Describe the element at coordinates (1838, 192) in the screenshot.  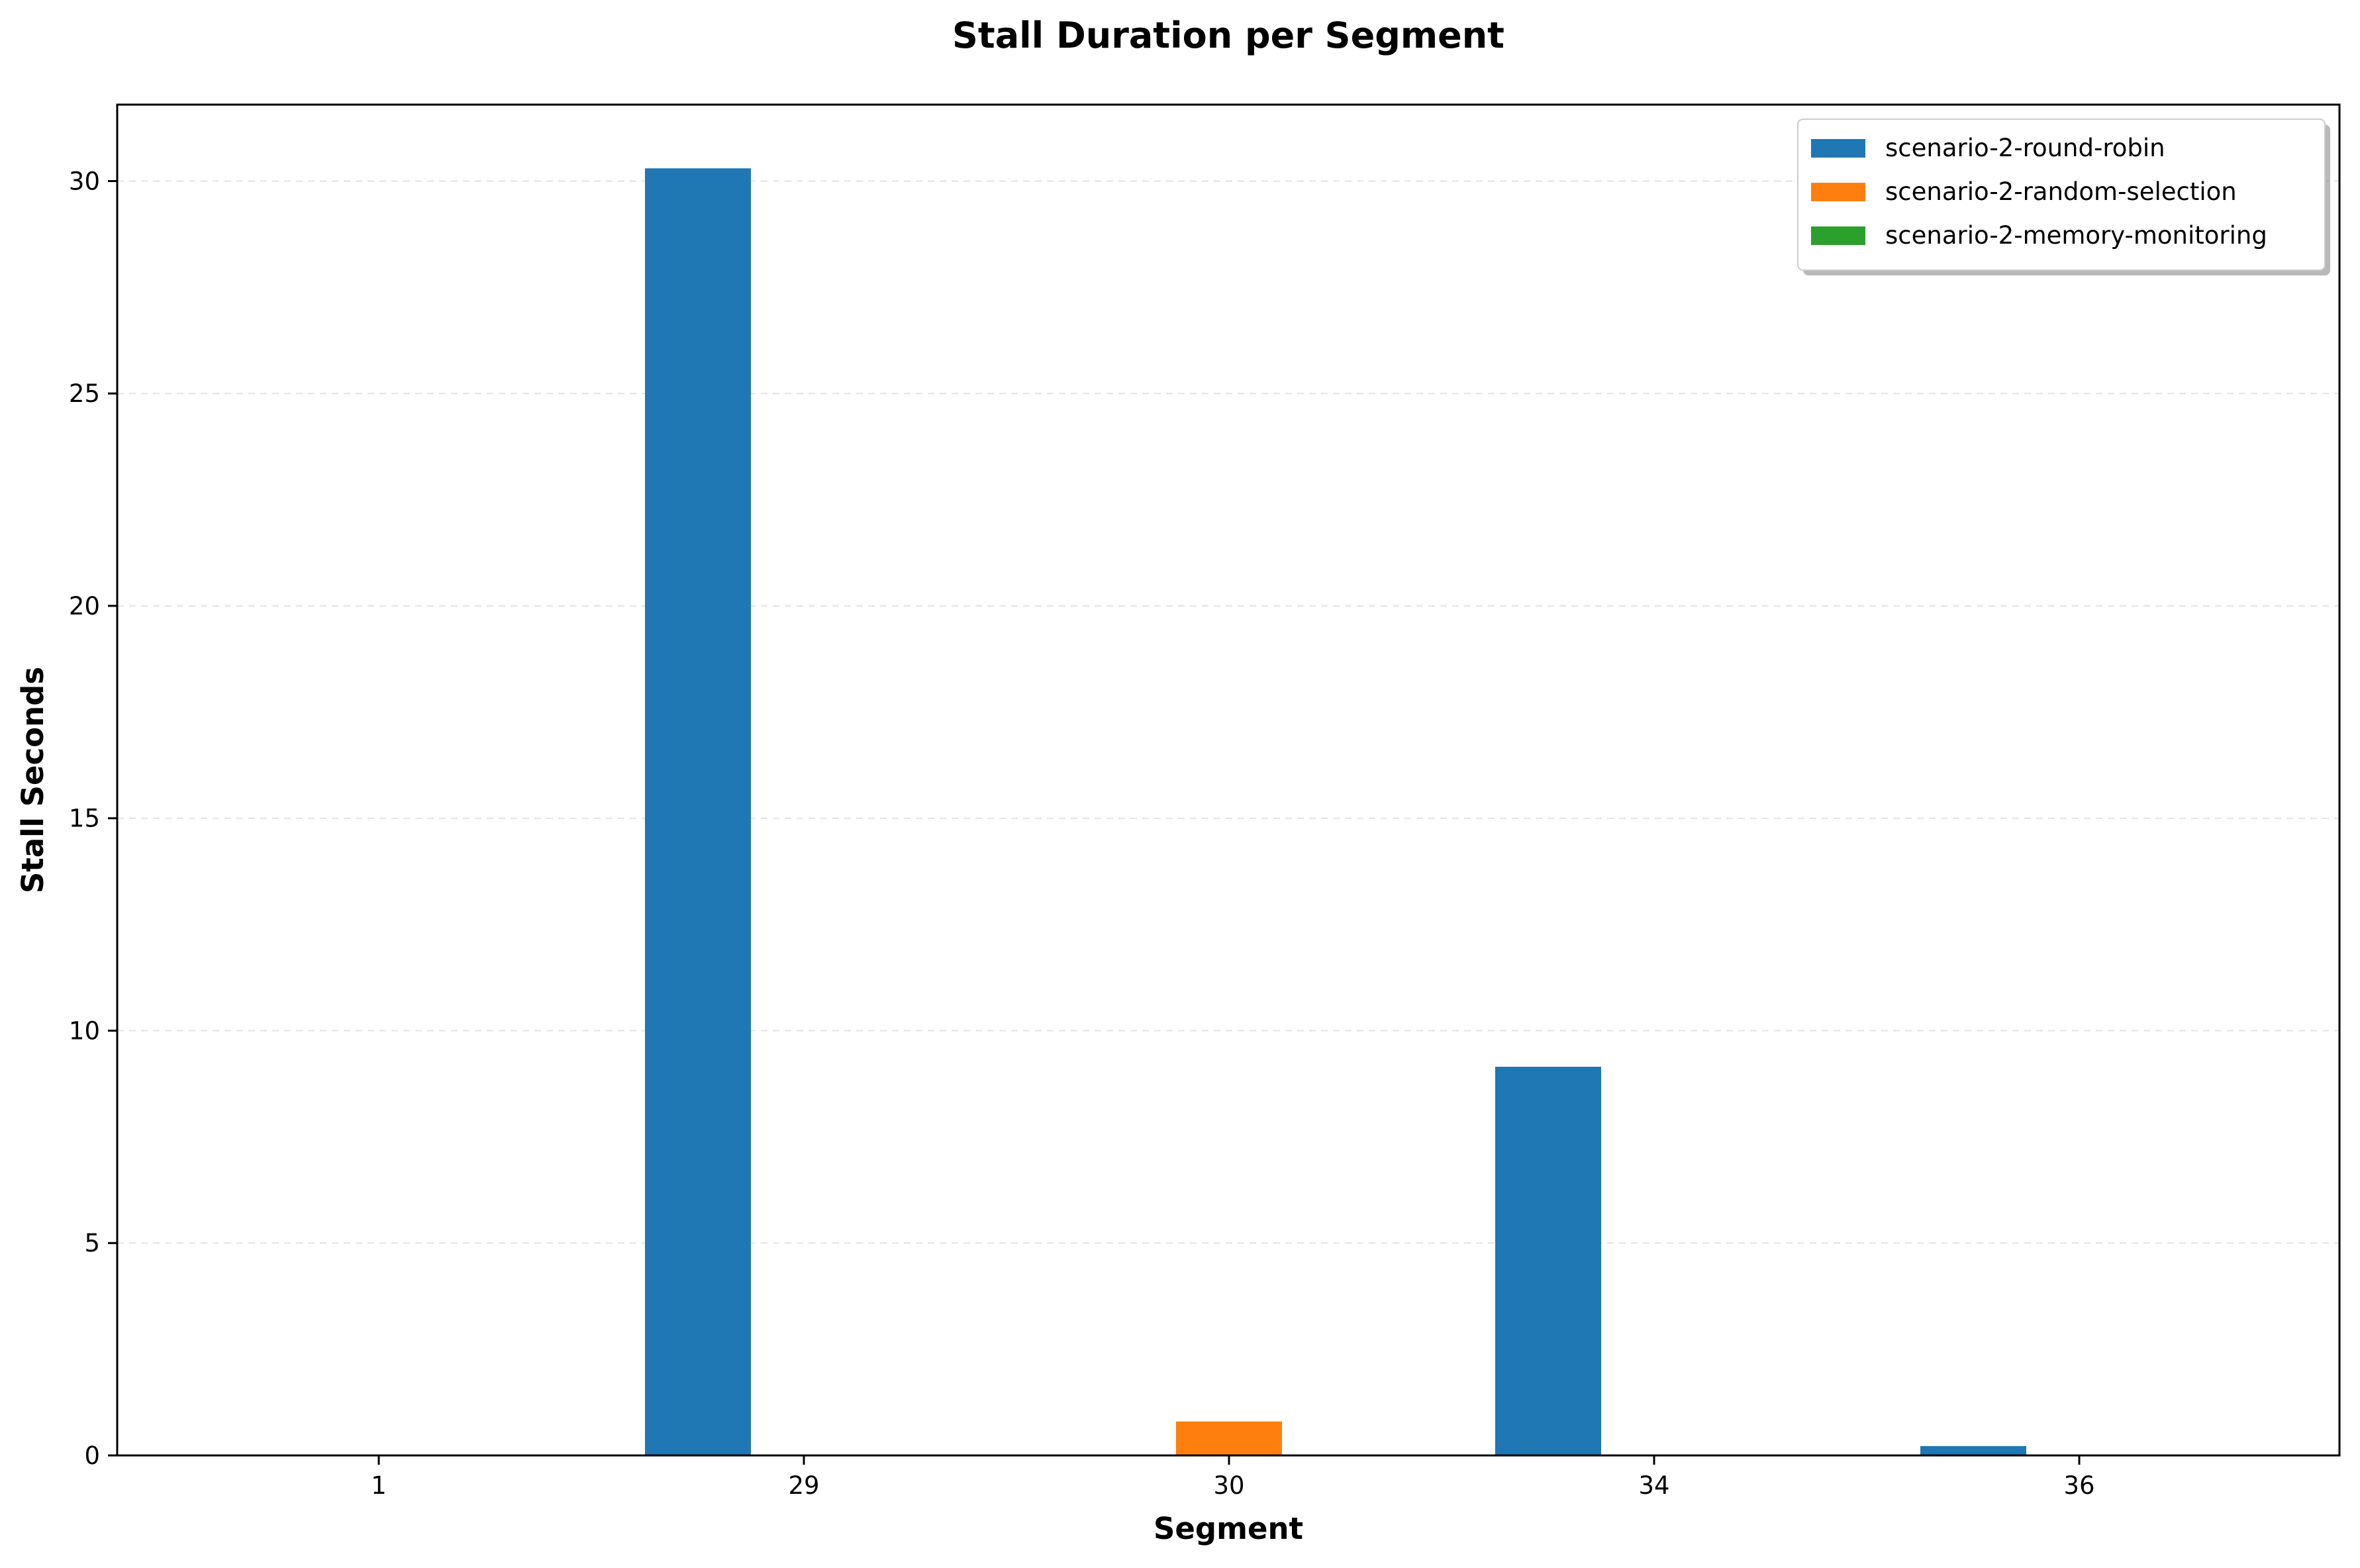
I see `legend-swatch-scenario-2-random-selection` at that location.